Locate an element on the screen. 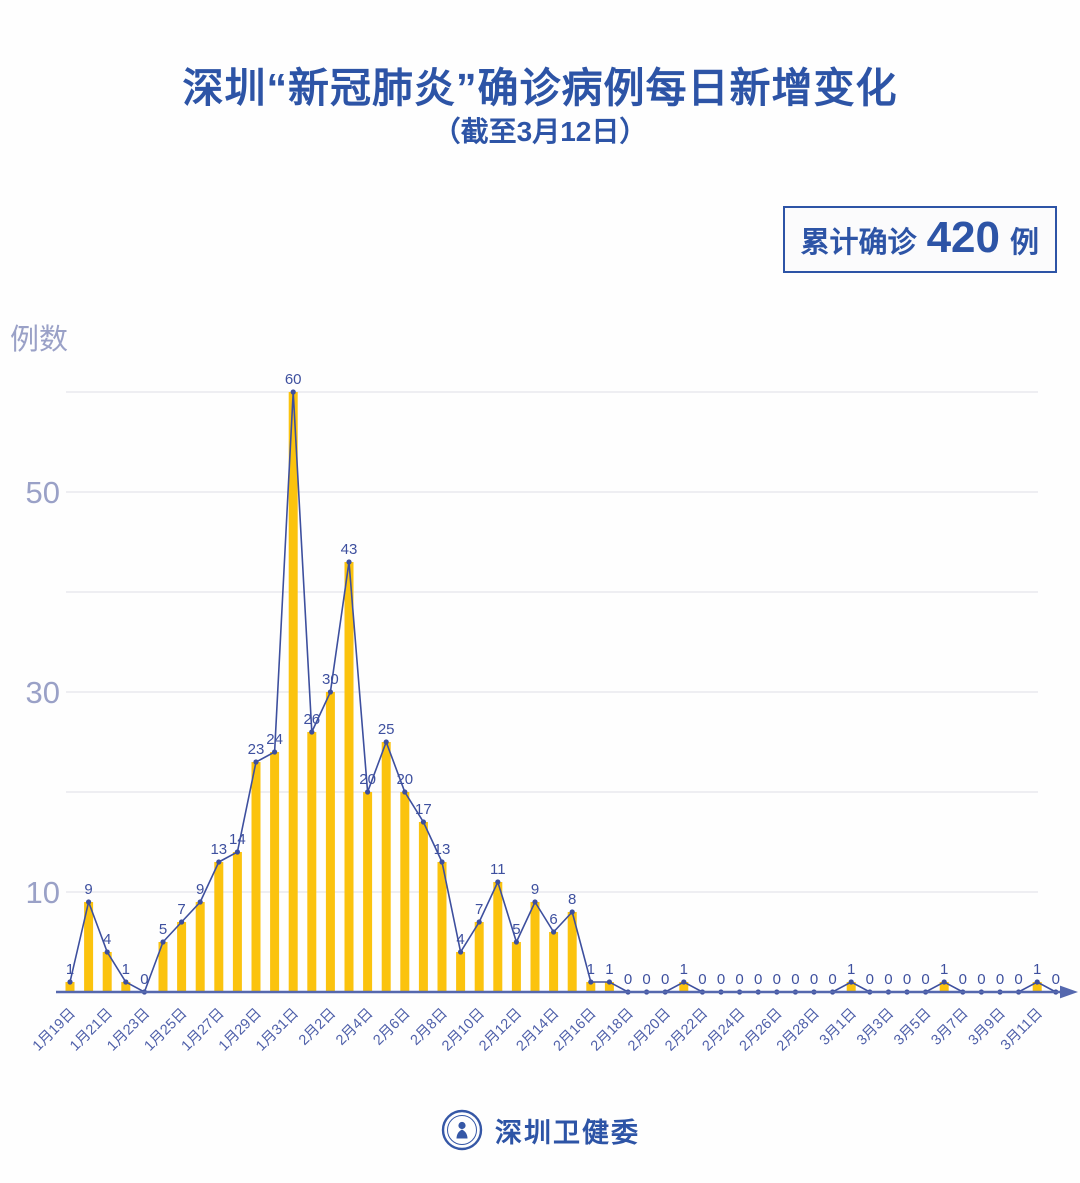 Image resolution: width=1080 pixels, height=1183 pixels. page-title: 深圳“新冠肺炎”确诊病例每日新增变化 is located at coordinates (540, 88).